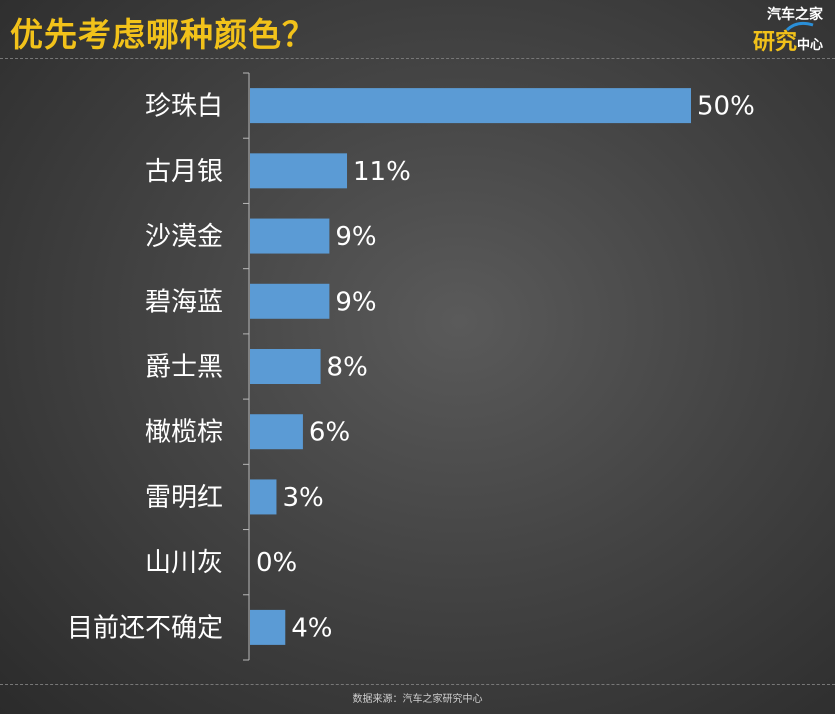 The width and height of the screenshot is (835, 714). What do you see at coordinates (347, 368) in the screenshot?
I see `data-label: 8%` at bounding box center [347, 368].